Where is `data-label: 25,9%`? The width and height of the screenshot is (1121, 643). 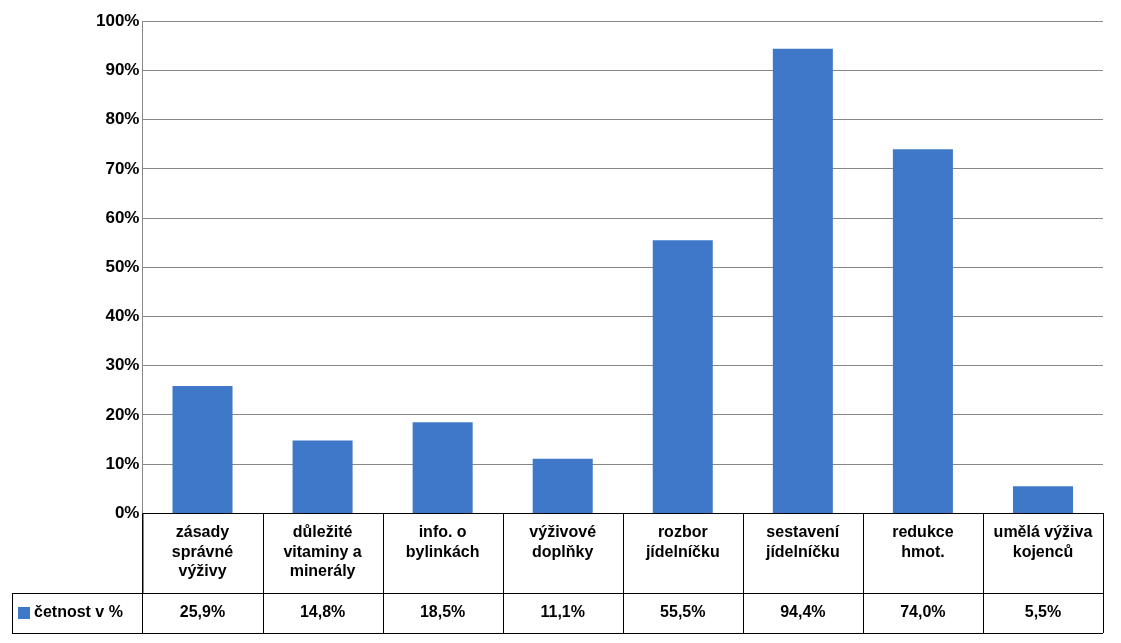
data-label: 25,9% is located at coordinates (202, 612).